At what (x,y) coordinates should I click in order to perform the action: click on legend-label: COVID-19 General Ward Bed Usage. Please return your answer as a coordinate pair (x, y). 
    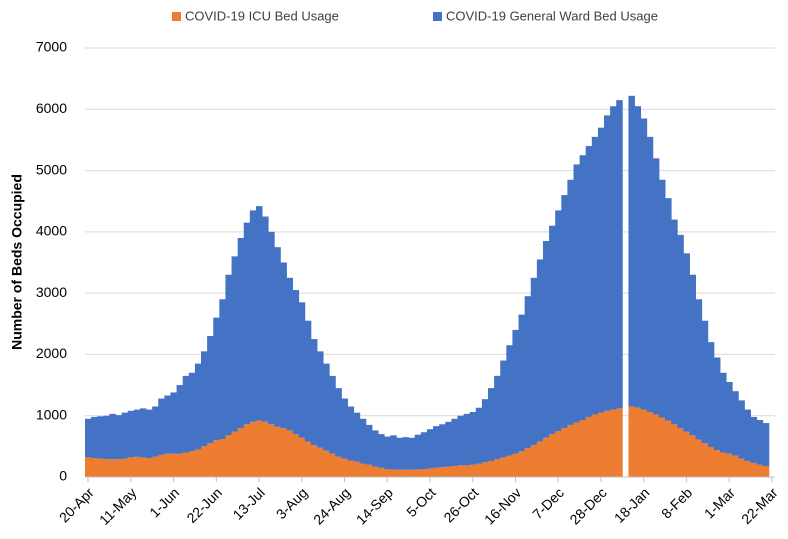
    Looking at the image, I should click on (552, 15).